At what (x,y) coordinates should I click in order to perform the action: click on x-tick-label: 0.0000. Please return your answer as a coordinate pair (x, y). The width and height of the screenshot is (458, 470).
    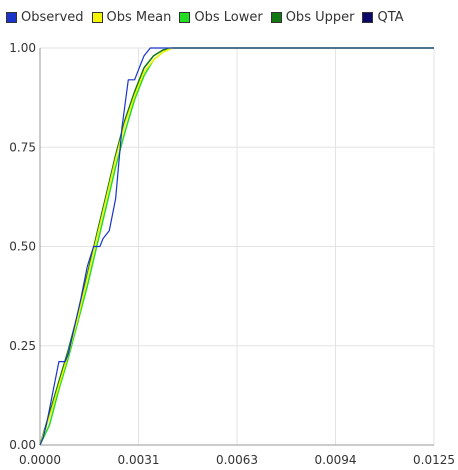
    Looking at the image, I should click on (40, 460).